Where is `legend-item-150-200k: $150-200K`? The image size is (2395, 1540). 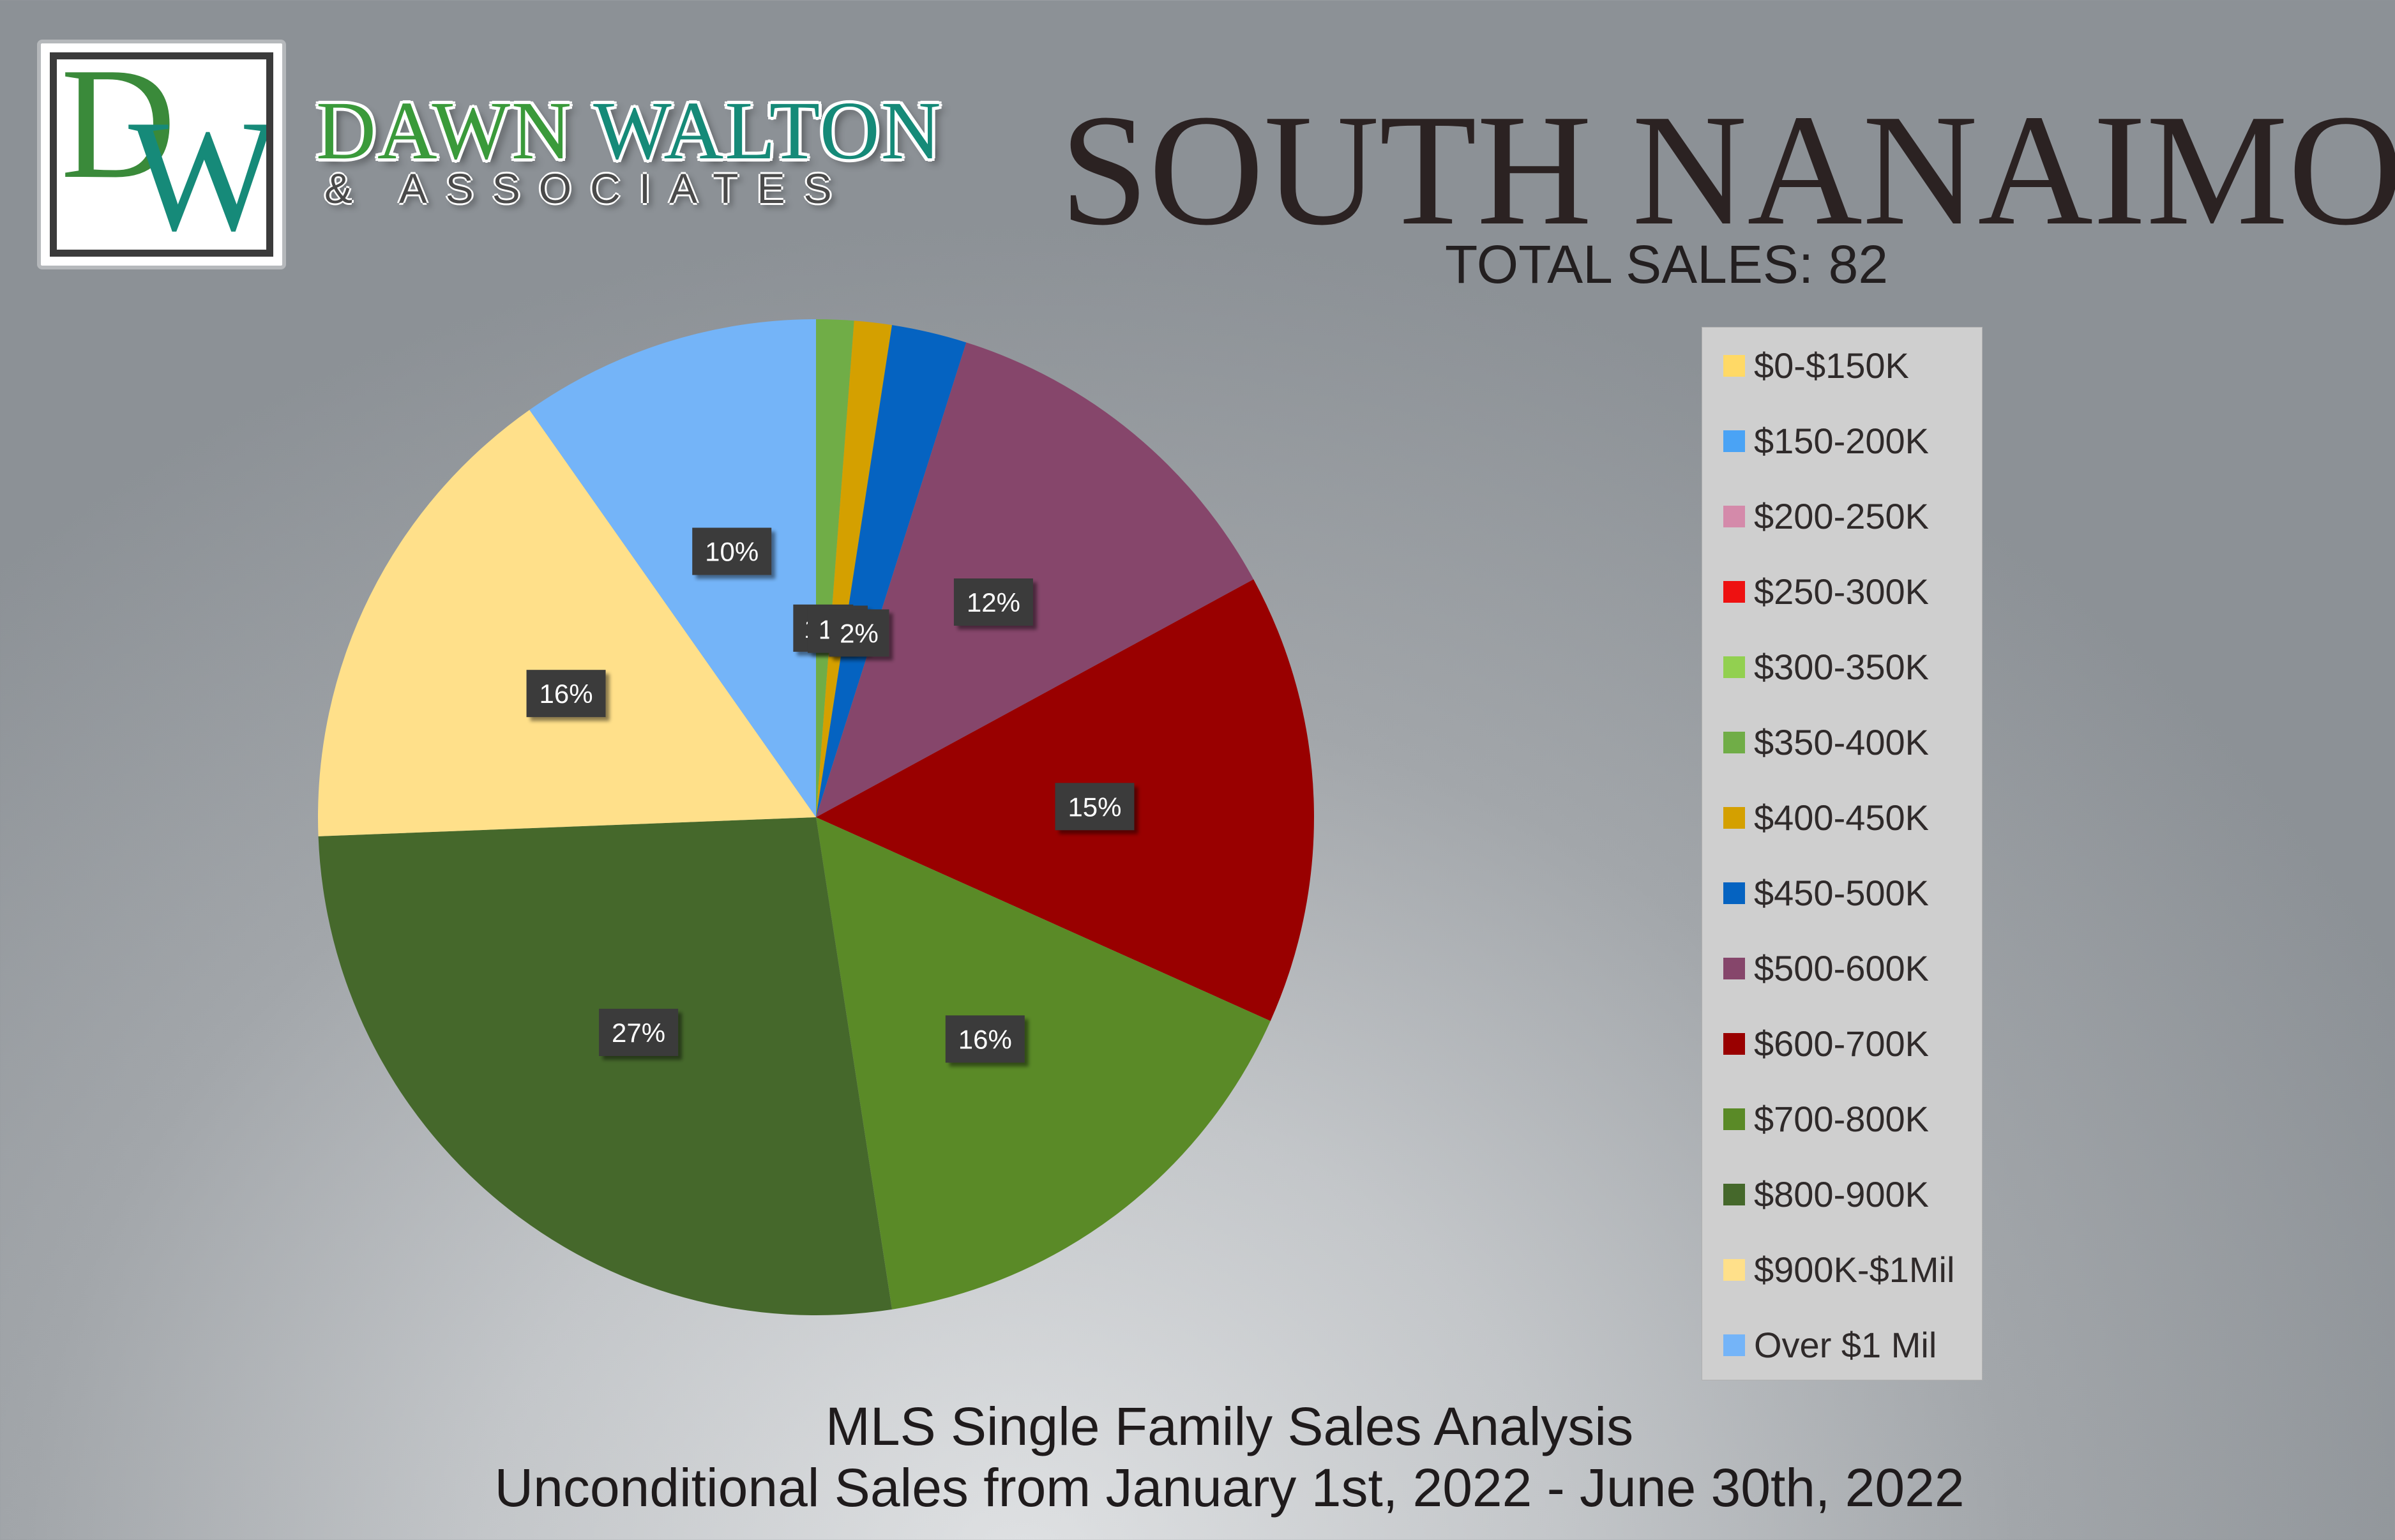 legend-item-150-200k: $150-200K is located at coordinates (1826, 441).